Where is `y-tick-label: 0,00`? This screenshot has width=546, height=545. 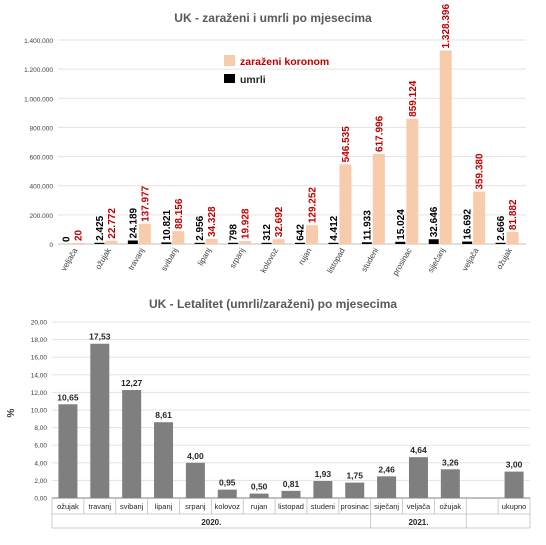 y-tick-label: 0,00 is located at coordinates (40, 499).